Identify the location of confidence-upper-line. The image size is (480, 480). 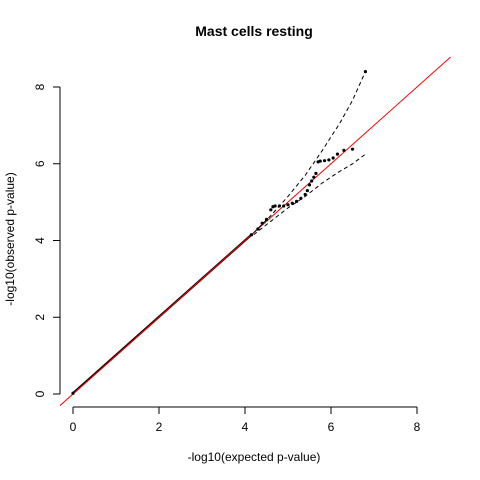
(309, 152).